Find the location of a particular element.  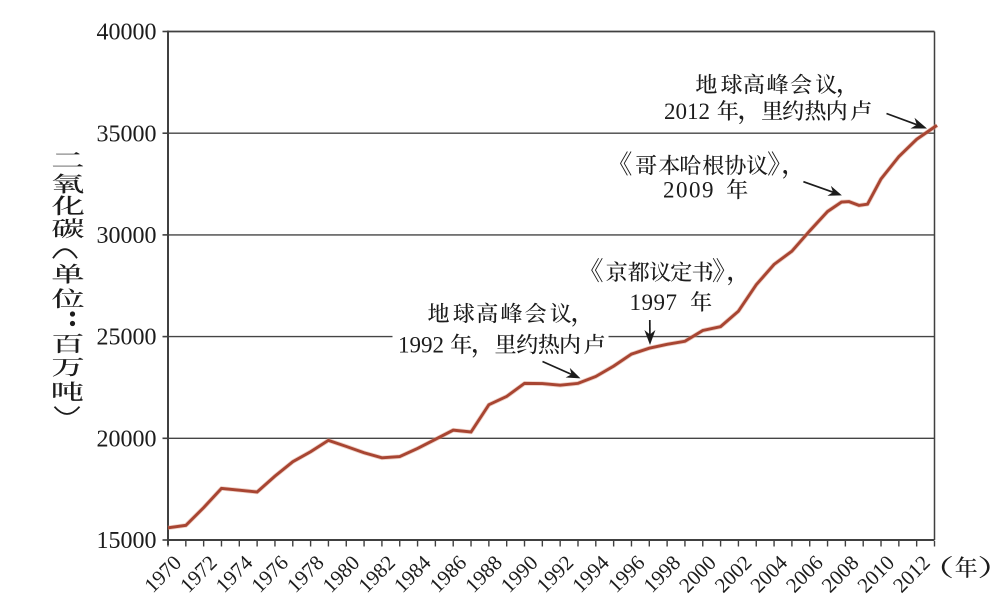

svg-text: 30000 is located at coordinates (127, 236).